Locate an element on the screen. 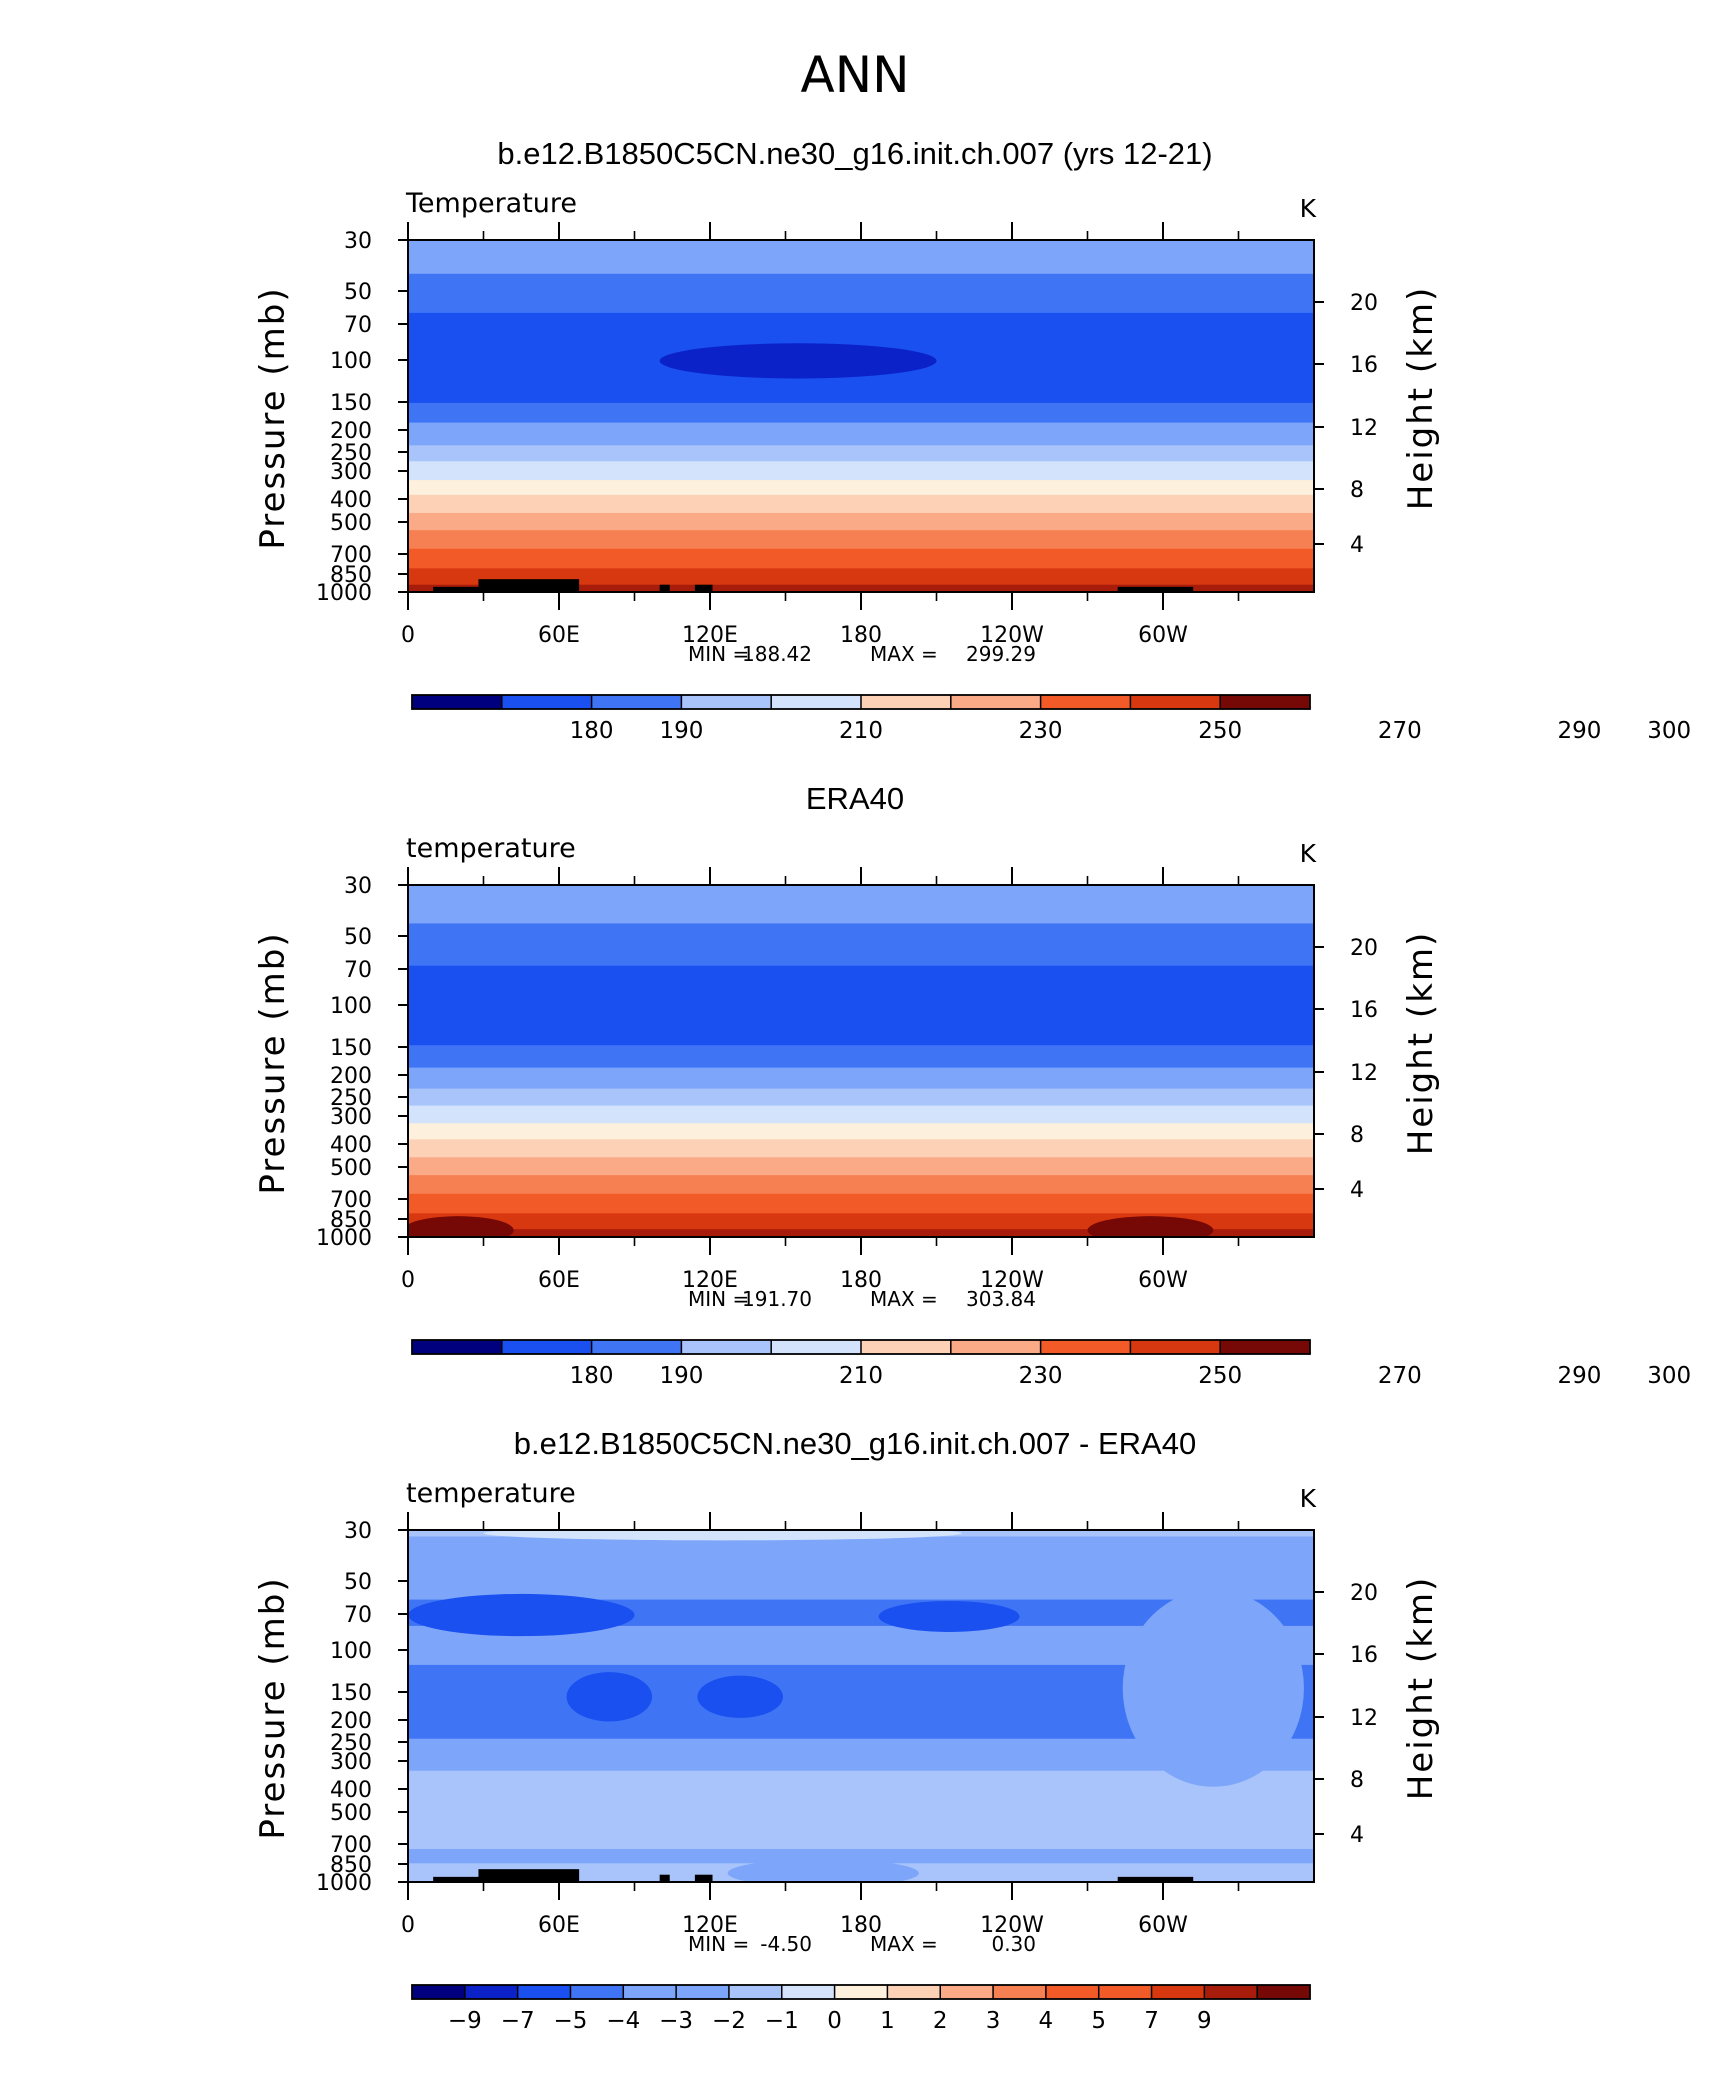  pressure-tick-label: 300 is located at coordinates (351, 1762).